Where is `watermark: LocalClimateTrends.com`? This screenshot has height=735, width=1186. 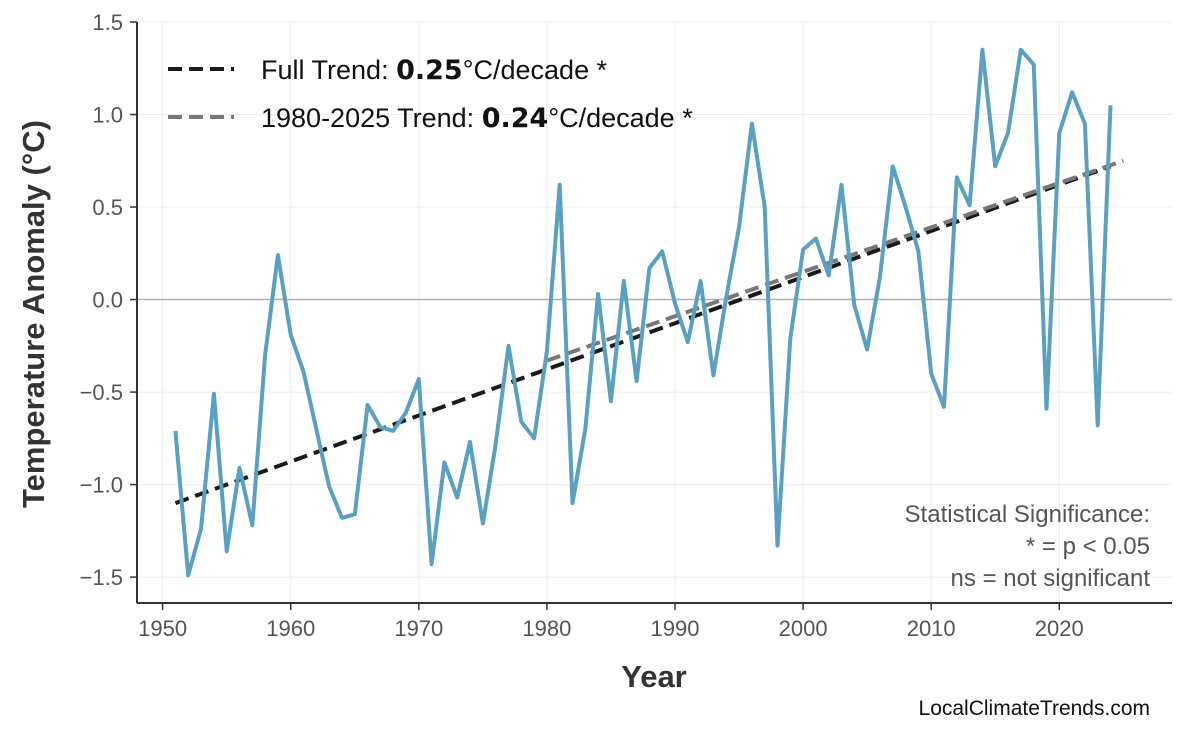
watermark: LocalClimateTrends.com is located at coordinates (1034, 708).